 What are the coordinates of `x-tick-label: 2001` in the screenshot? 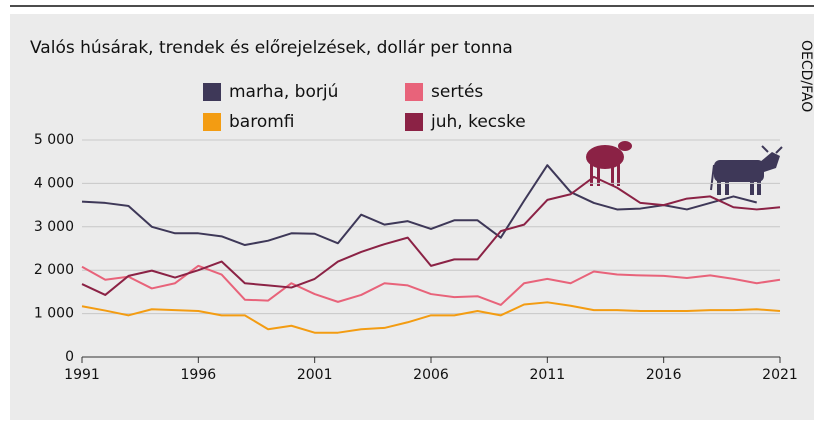 It's located at (315, 375).